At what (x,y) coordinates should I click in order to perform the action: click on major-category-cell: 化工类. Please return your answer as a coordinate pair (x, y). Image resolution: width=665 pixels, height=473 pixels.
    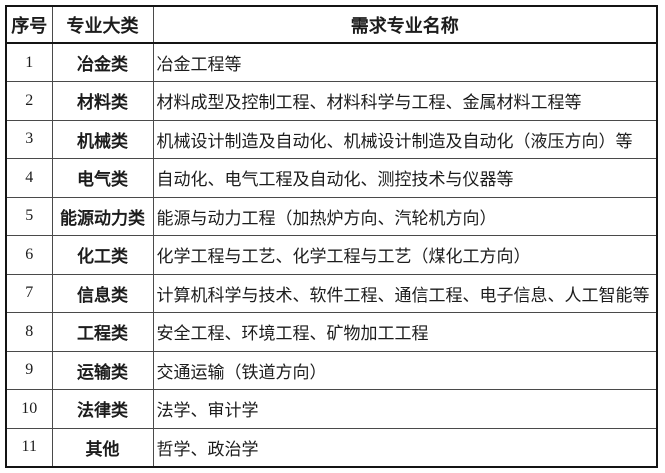
    Looking at the image, I should click on (102, 255).